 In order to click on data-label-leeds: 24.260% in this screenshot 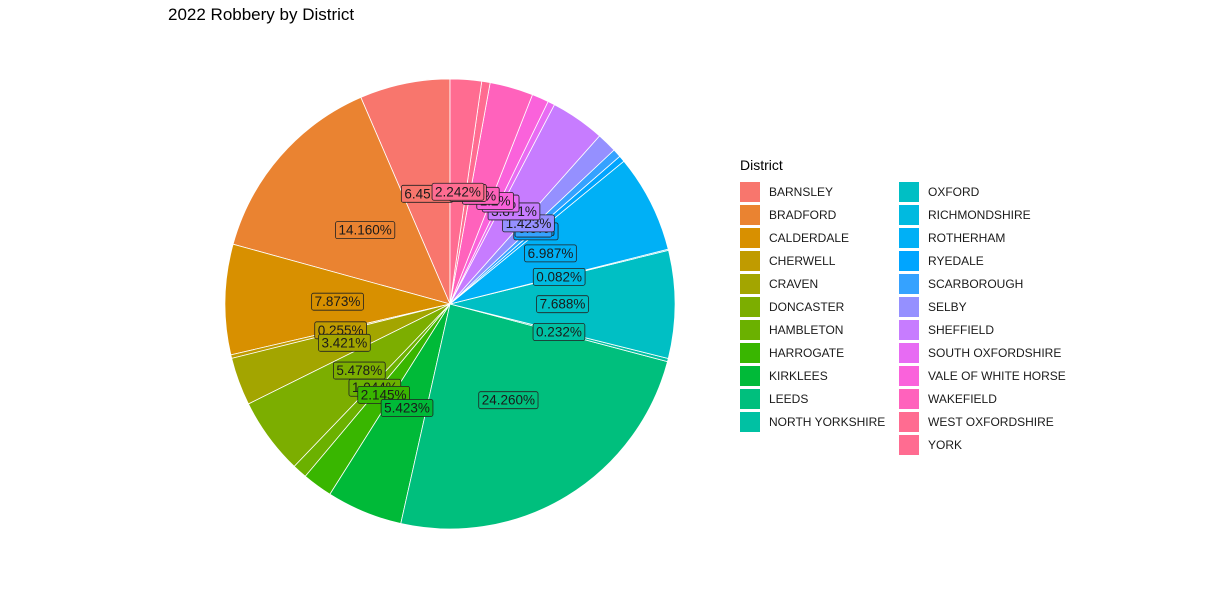, I will do `click(508, 400)`.